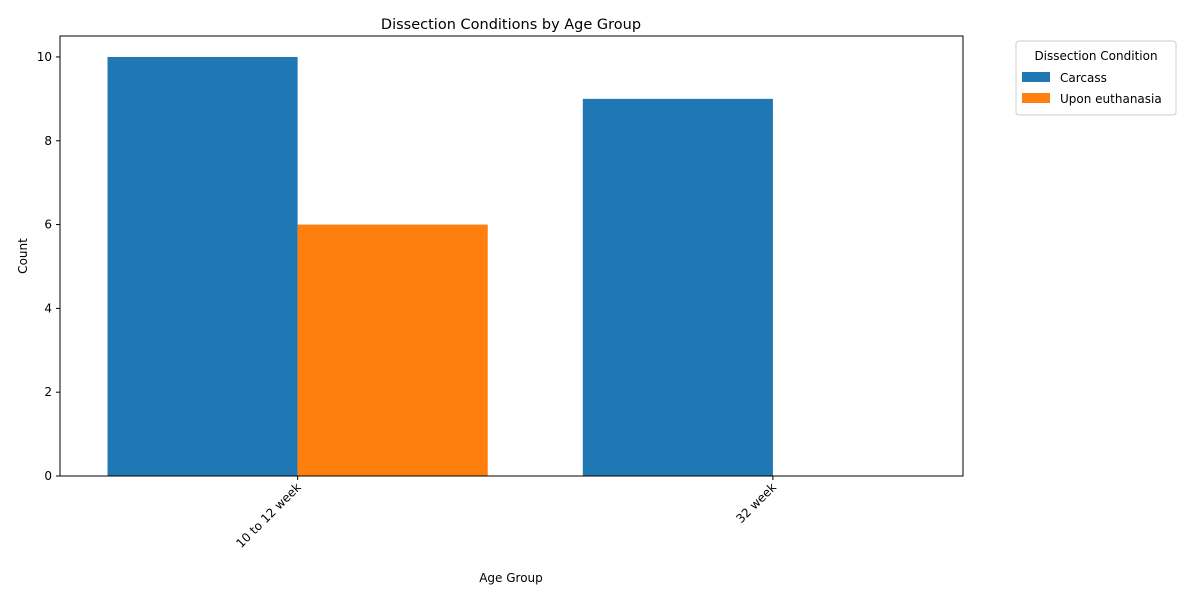 This screenshot has height=600, width=1200. I want to click on x-axis-label: Age Group, so click(511, 578).